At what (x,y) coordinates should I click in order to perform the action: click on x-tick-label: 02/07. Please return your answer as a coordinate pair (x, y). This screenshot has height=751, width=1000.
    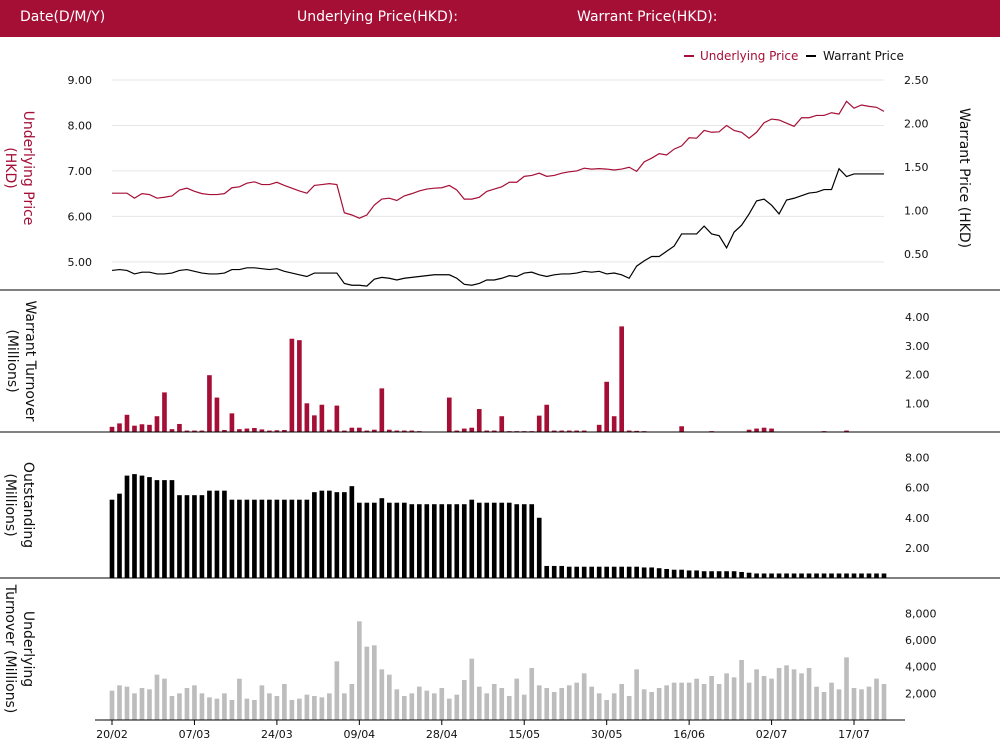
    Looking at the image, I should click on (772, 734).